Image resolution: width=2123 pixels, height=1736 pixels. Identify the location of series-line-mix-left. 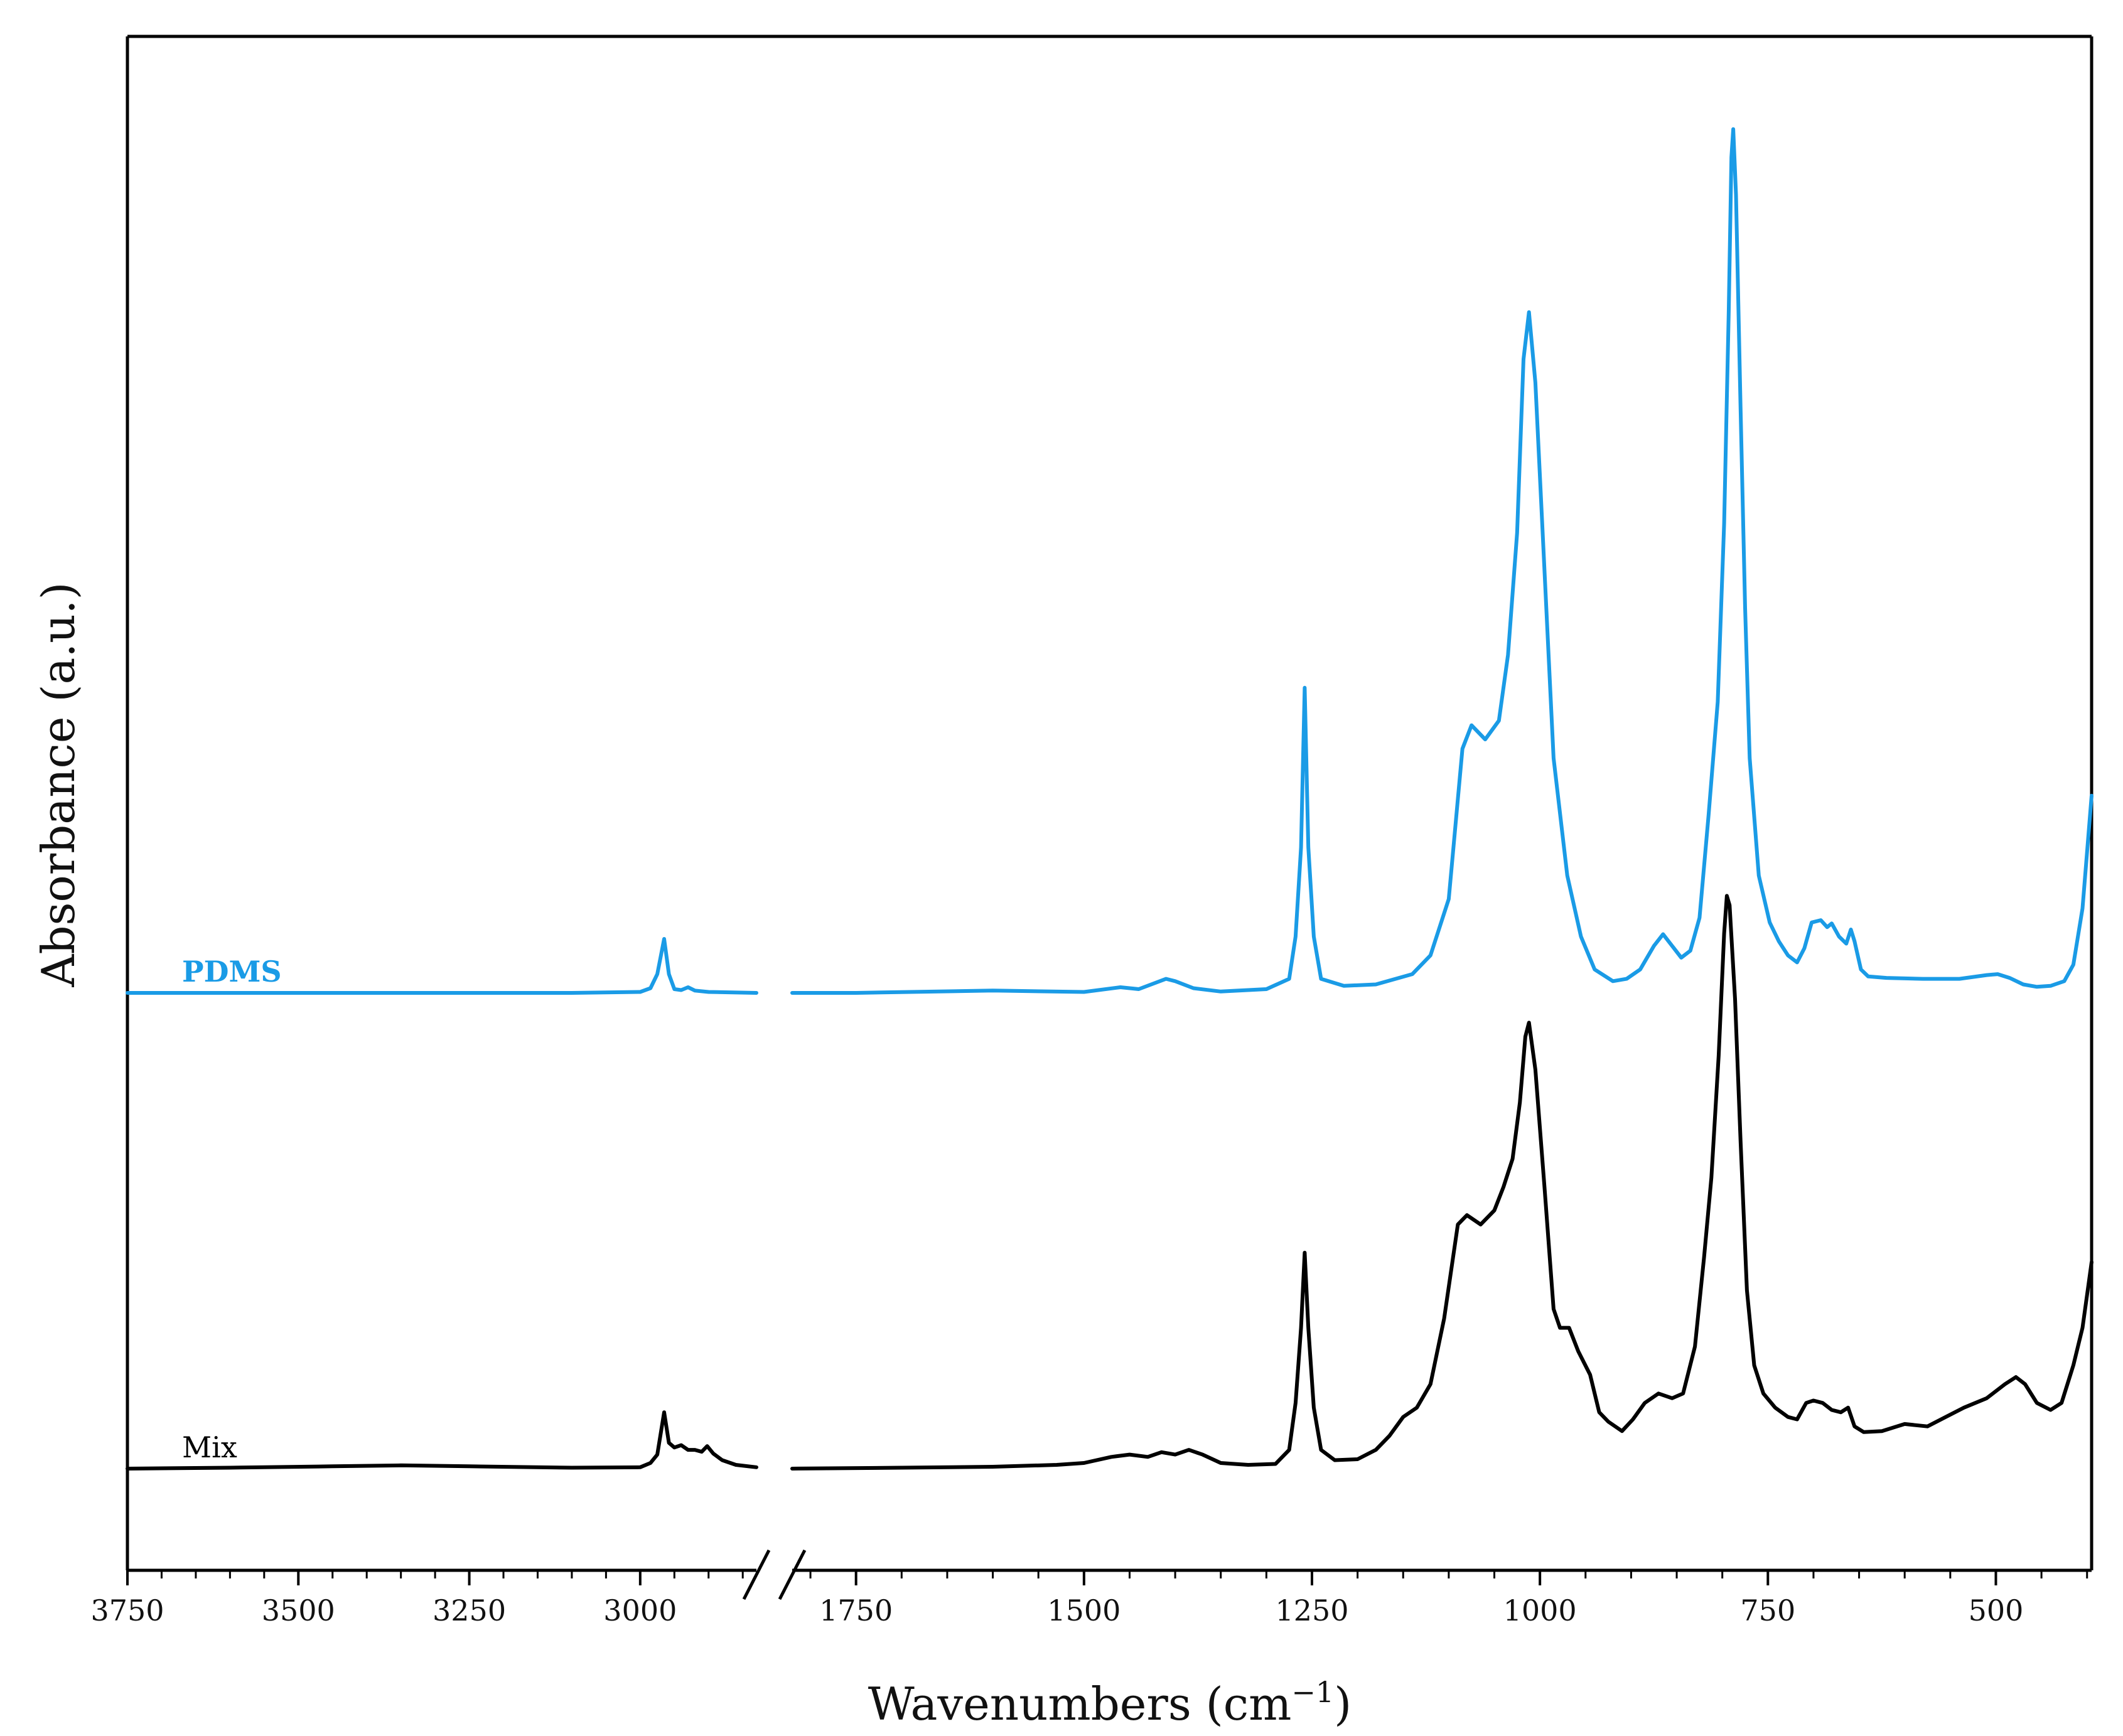
(442, 1440).